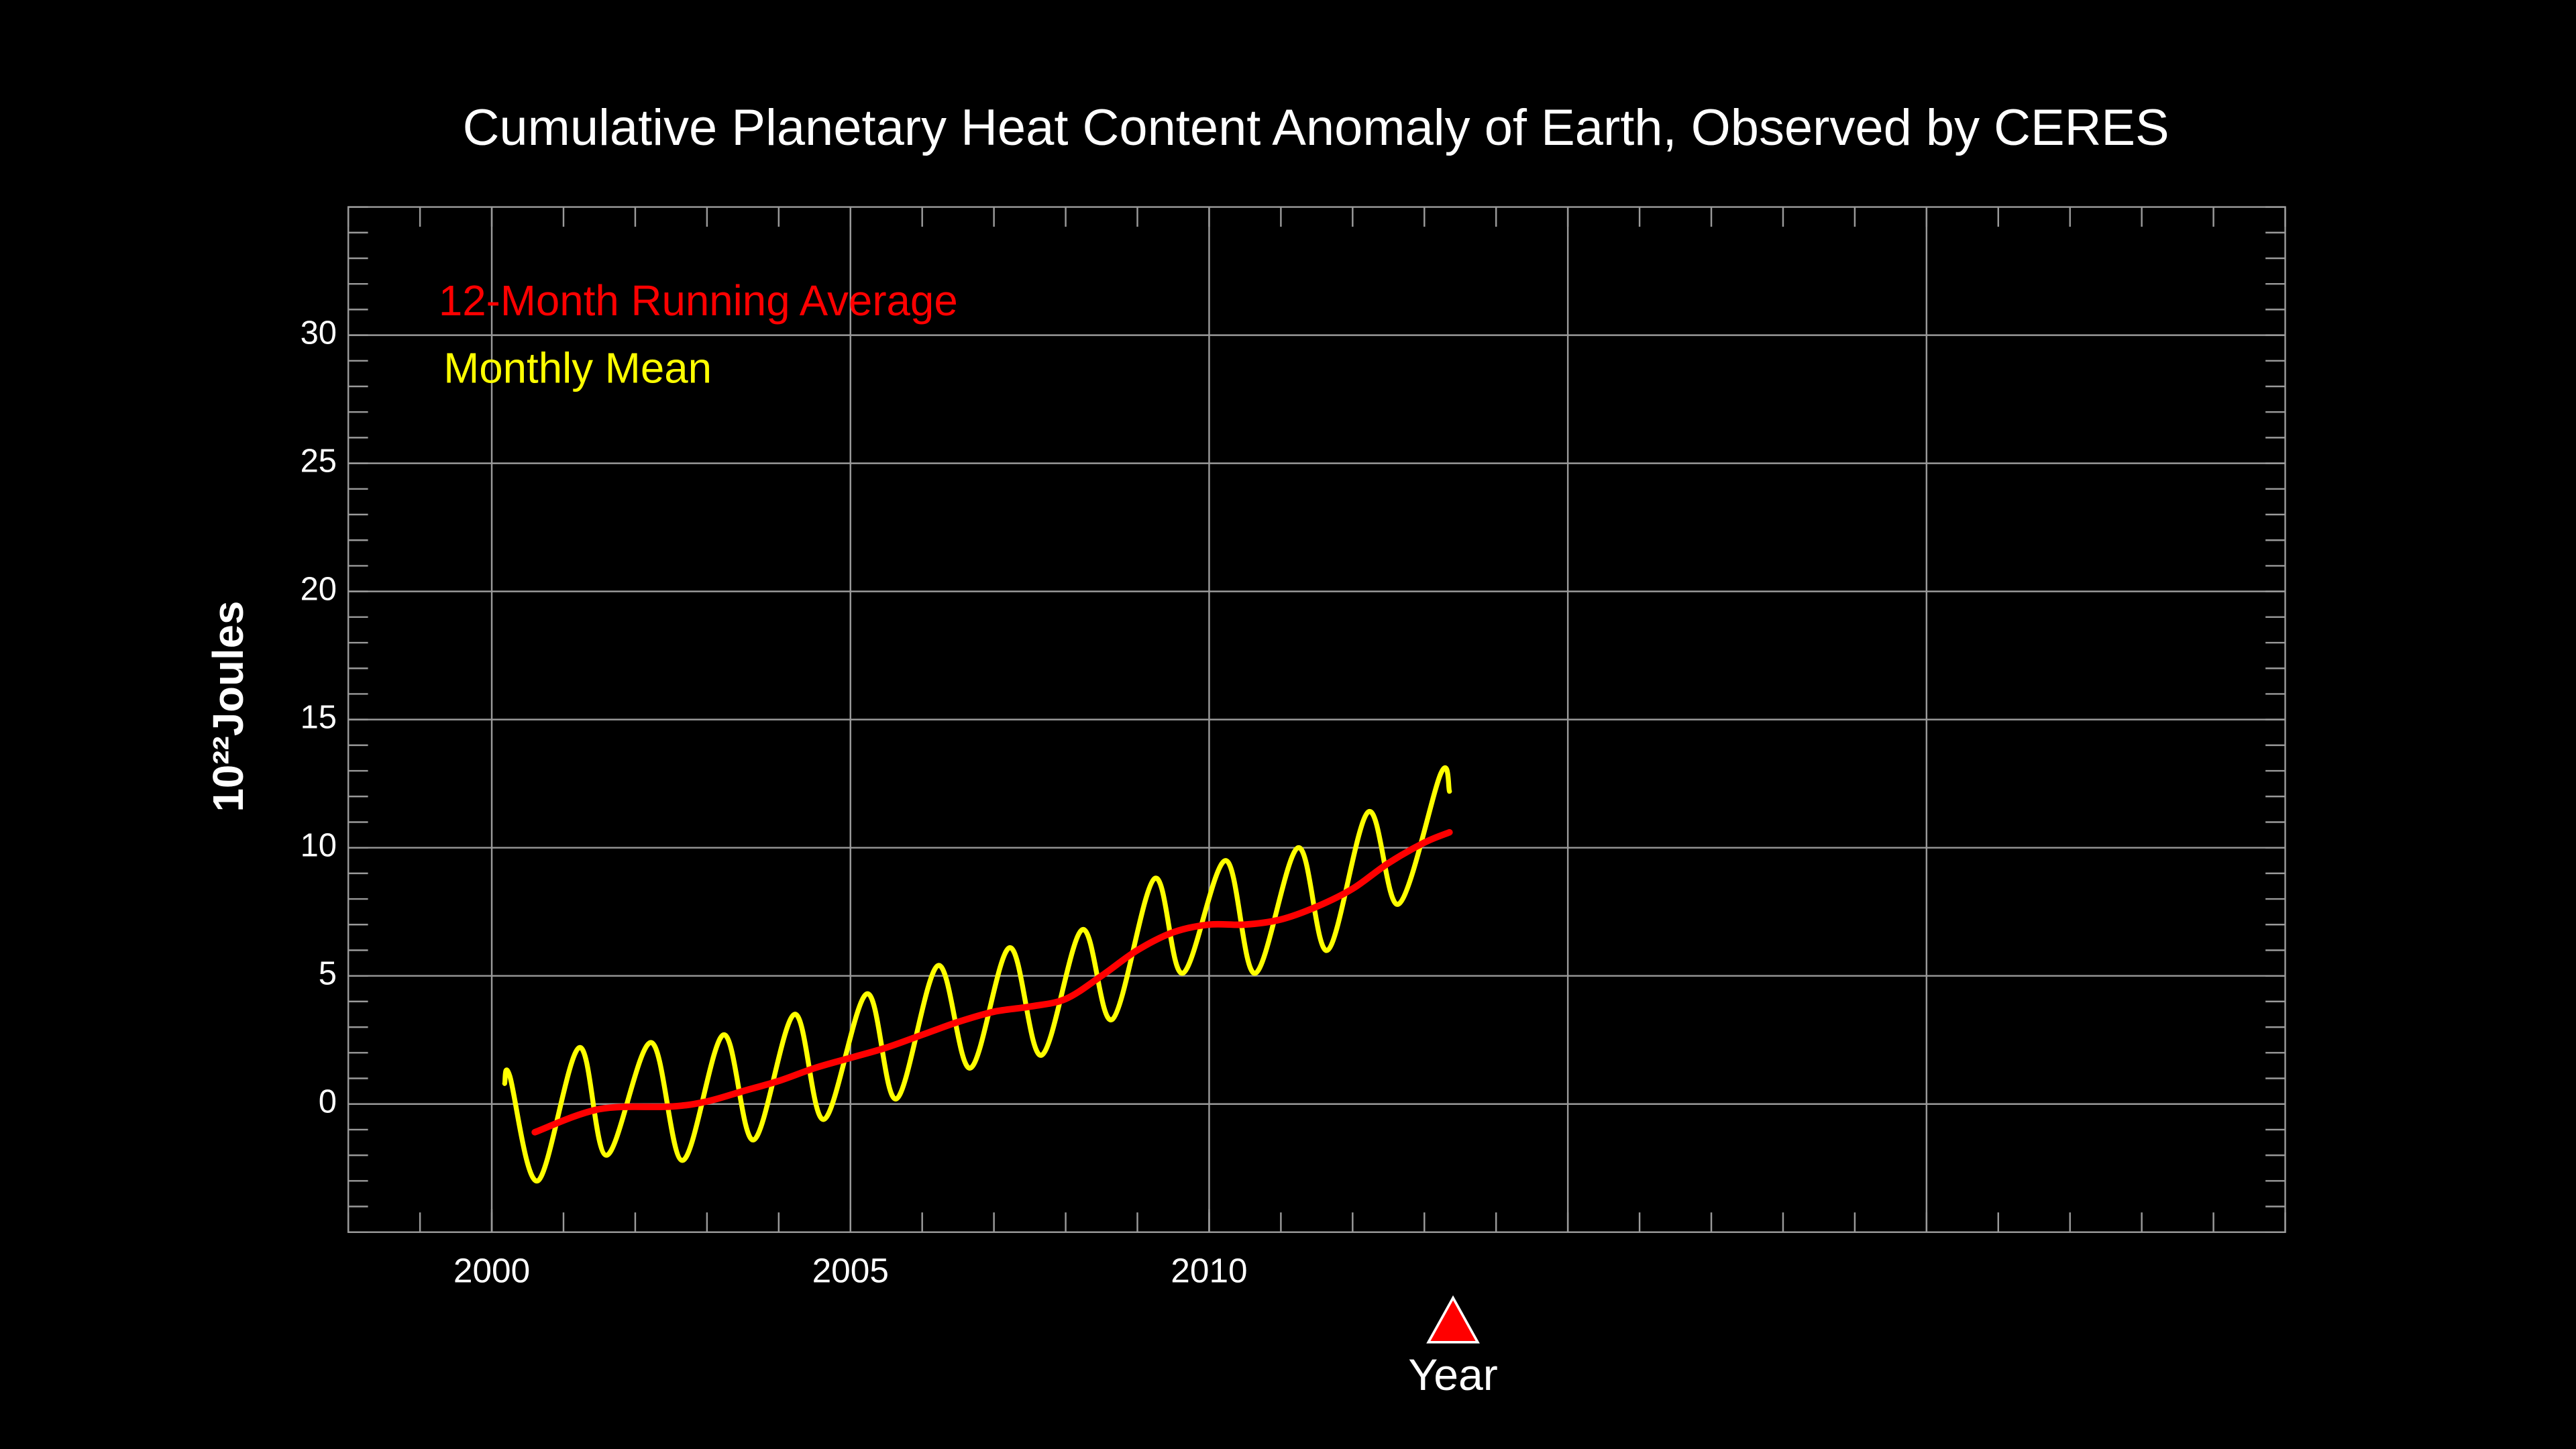 Image resolution: width=2576 pixels, height=1449 pixels. I want to click on y-tick-label: 5, so click(328, 974).